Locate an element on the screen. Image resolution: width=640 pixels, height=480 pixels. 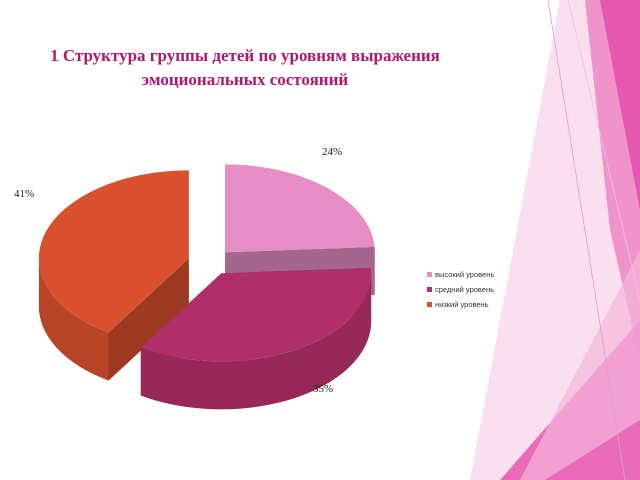
slice-medium-top is located at coordinates (256, 314).